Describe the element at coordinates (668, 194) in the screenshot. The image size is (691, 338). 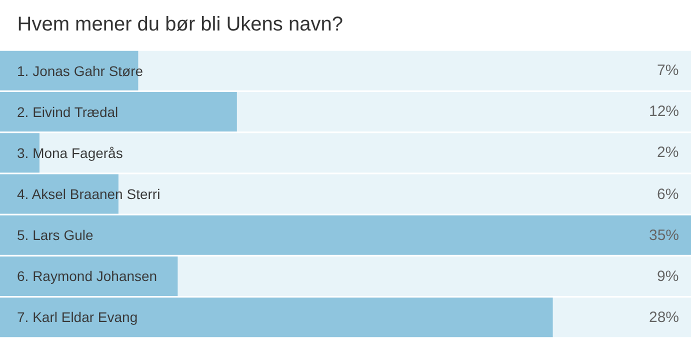
I see `data-label: 6%` at that location.